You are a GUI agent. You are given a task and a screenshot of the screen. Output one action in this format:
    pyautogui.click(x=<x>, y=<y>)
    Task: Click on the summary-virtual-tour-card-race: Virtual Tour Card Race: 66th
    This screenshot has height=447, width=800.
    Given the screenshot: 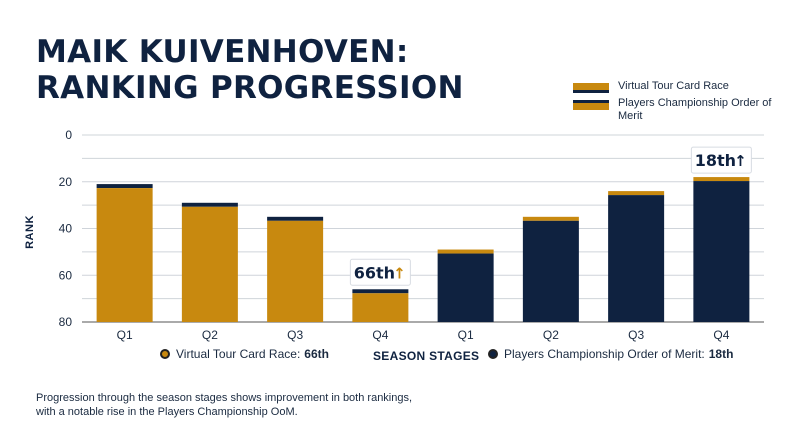 What is the action you would take?
    pyautogui.click(x=244, y=354)
    